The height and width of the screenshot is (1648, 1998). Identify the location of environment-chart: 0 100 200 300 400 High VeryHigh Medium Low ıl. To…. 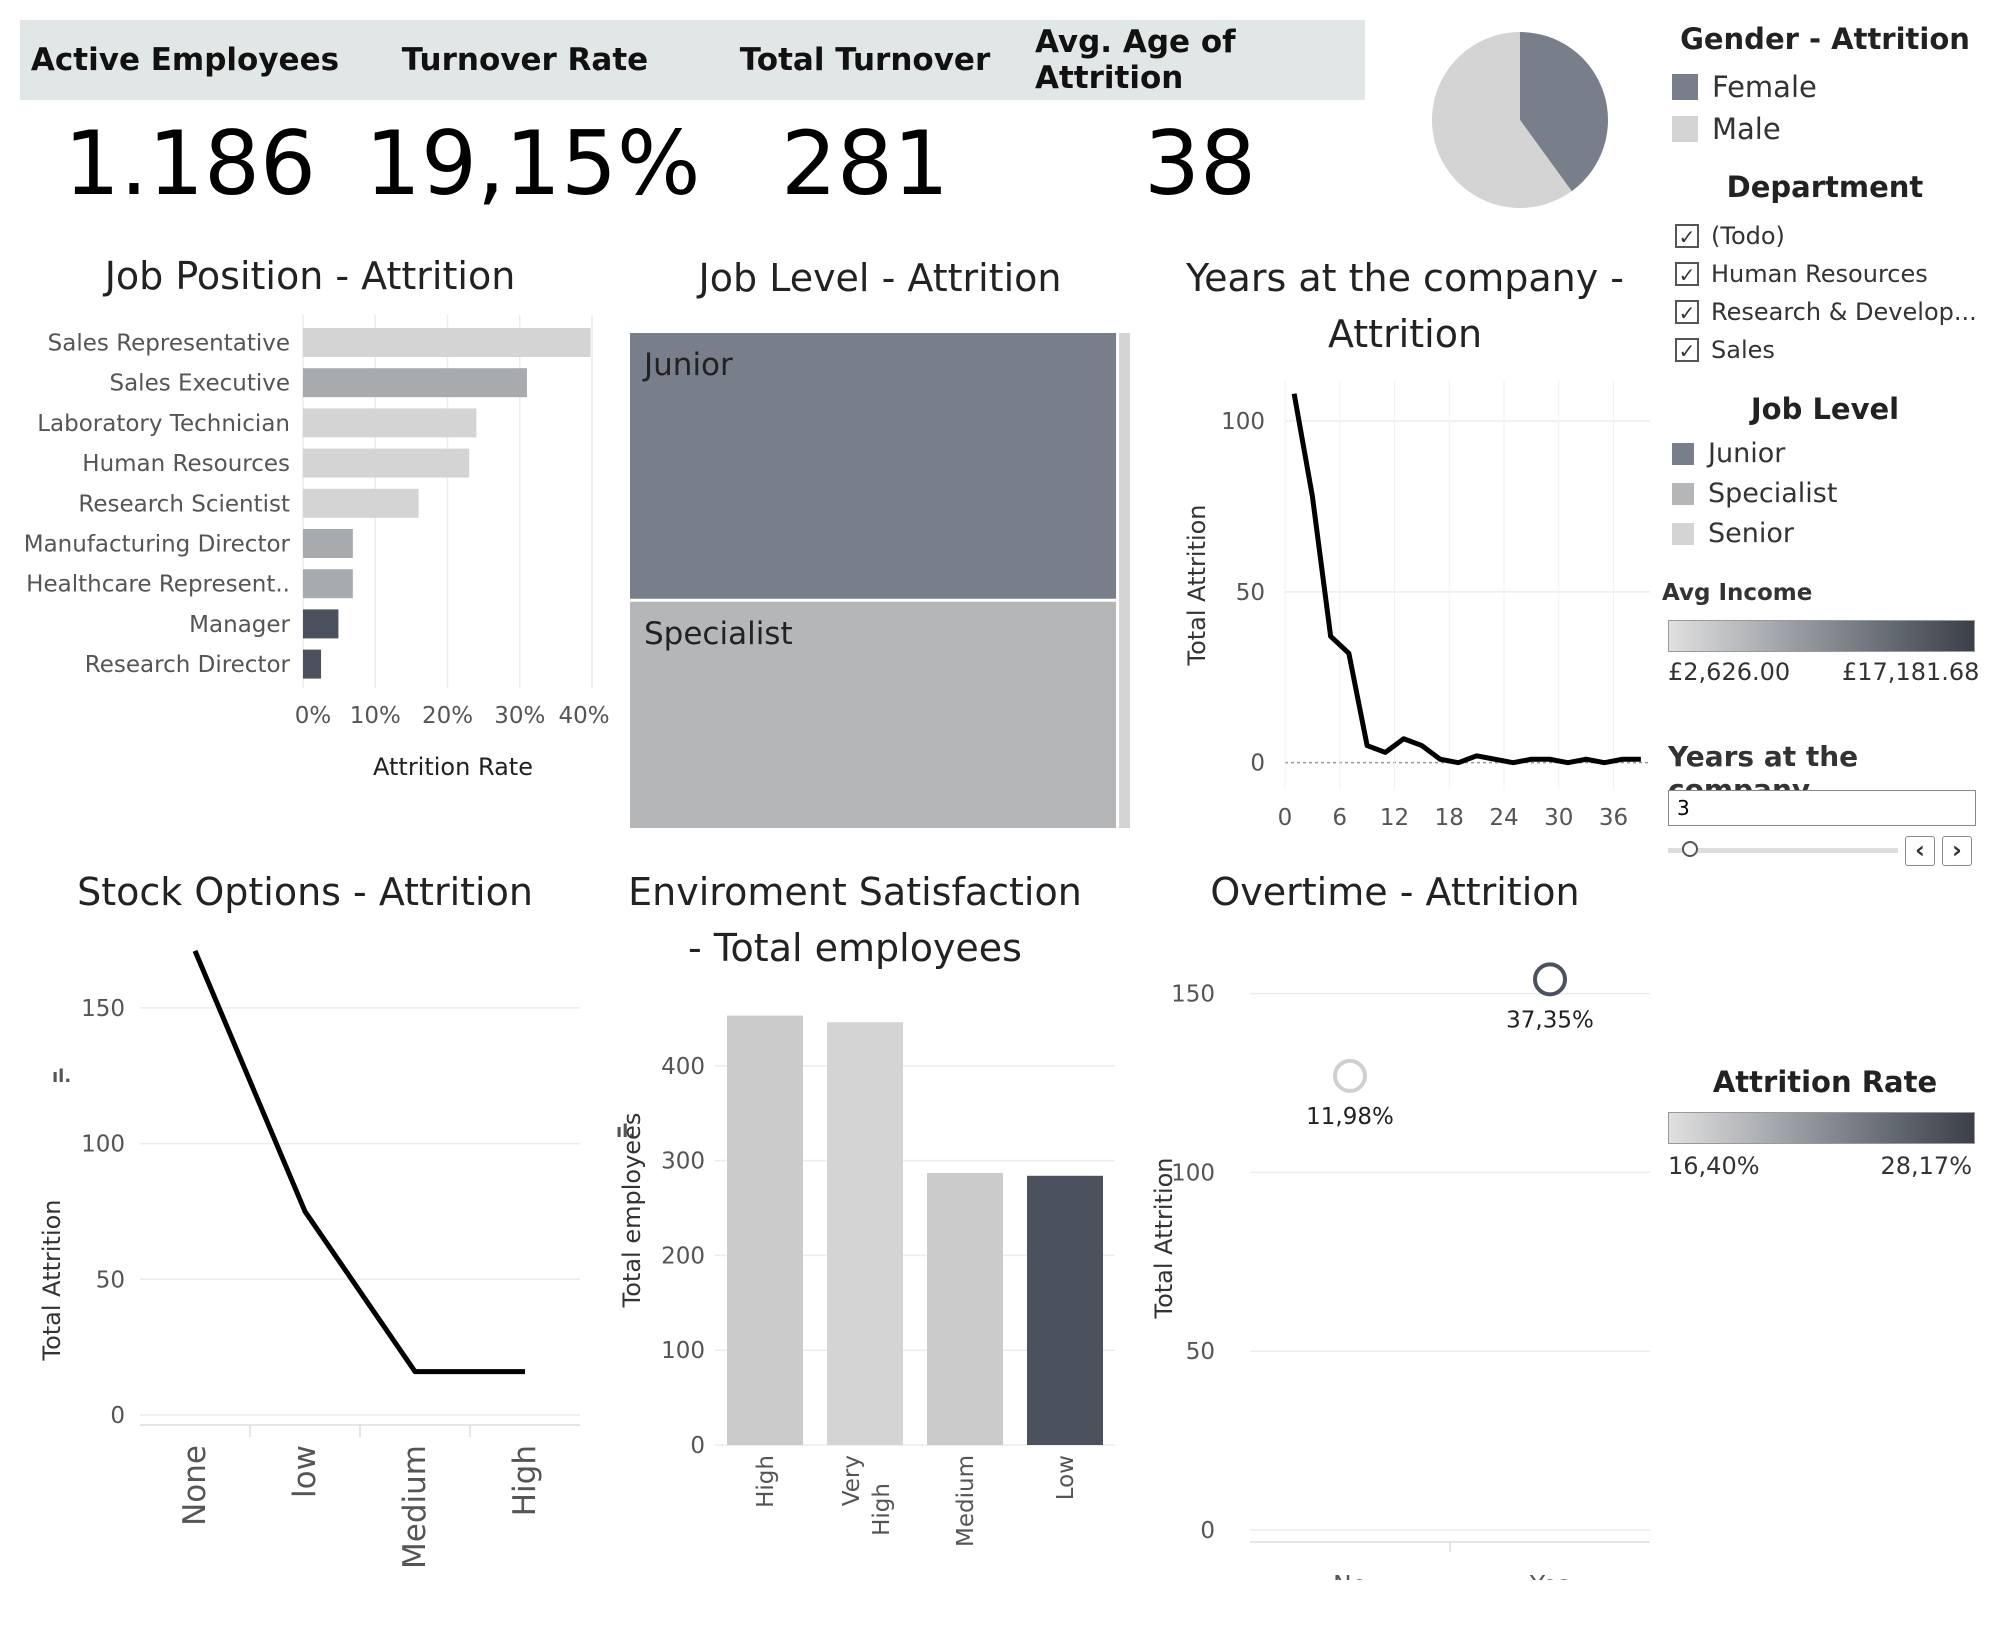
(865, 1281).